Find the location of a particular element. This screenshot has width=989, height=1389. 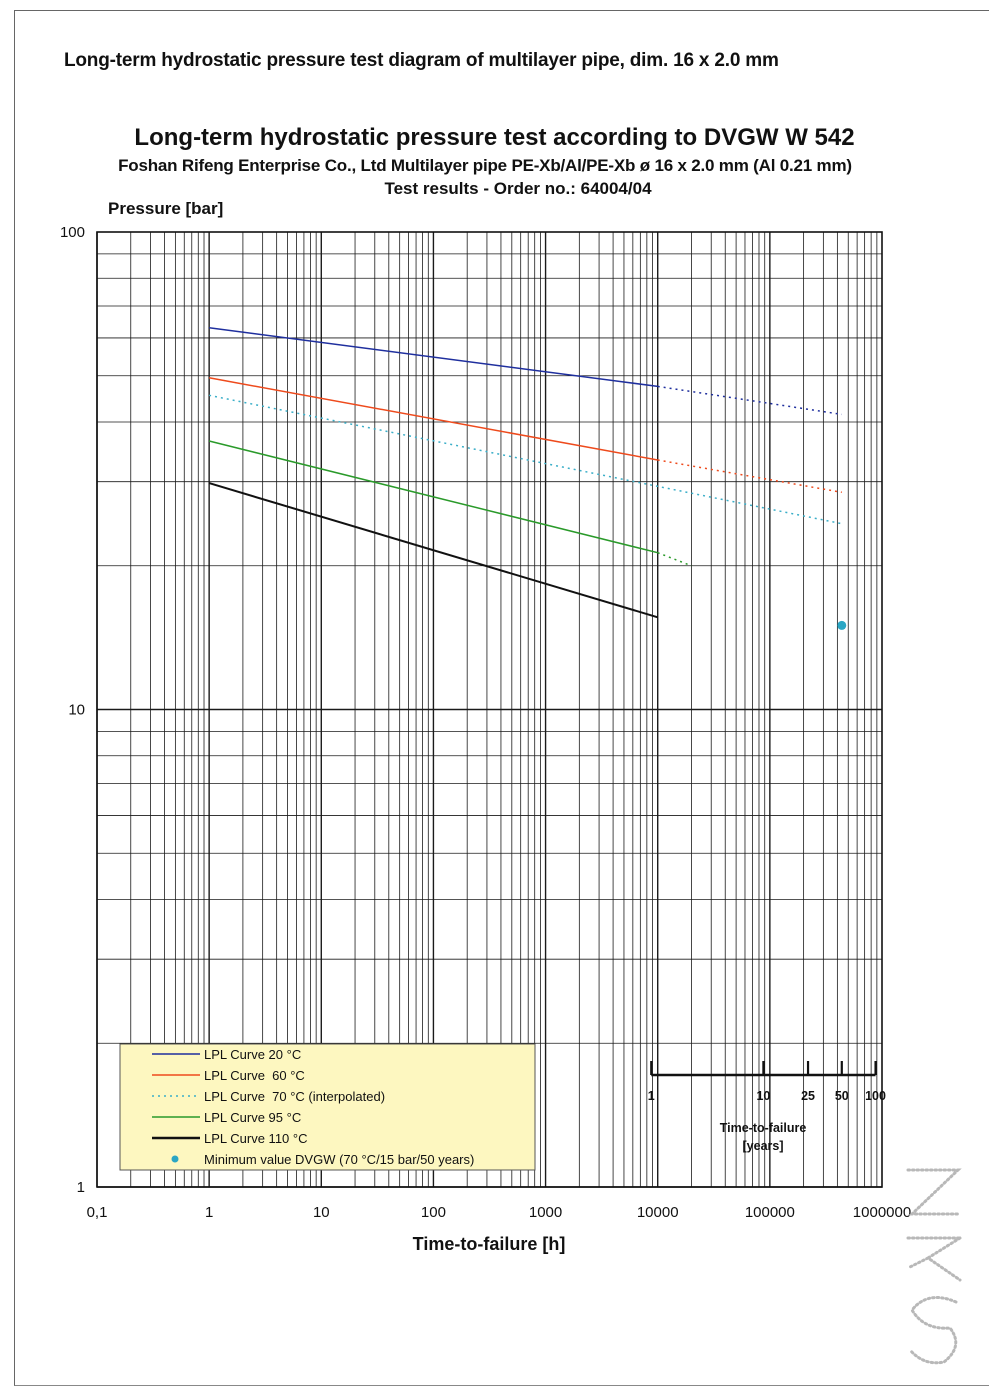

chart-subtitle-order: Test results - Order no.: 64004/04 is located at coordinates (518, 188).